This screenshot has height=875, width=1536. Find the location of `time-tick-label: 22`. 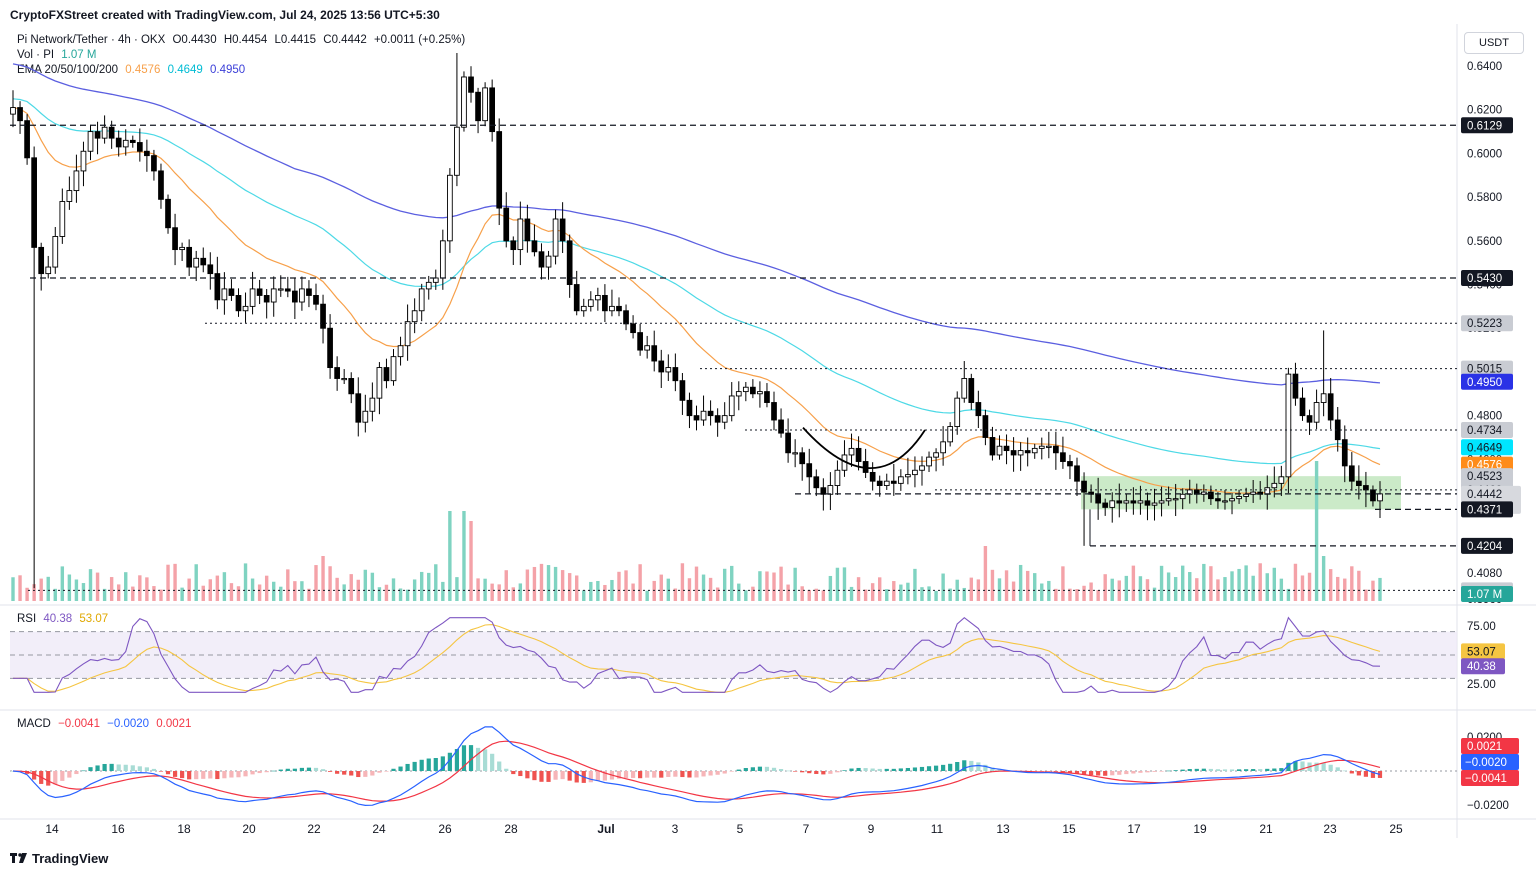

time-tick-label: 22 is located at coordinates (314, 829).